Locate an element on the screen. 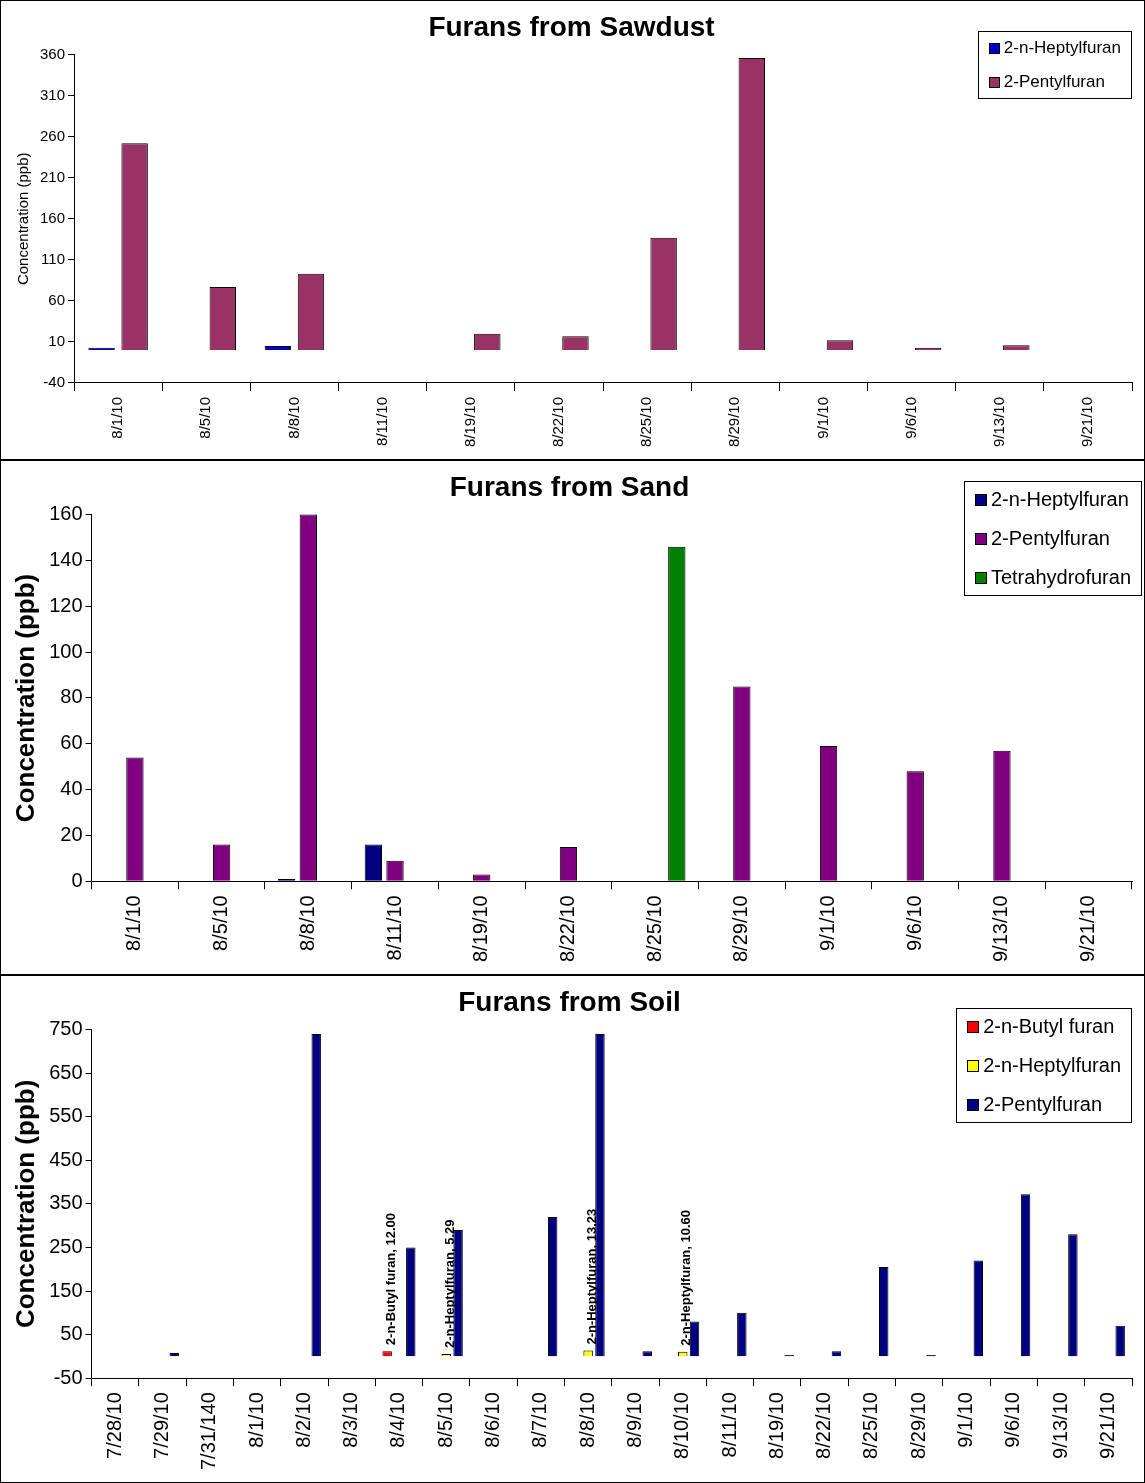 The image size is (1145, 1483). y-tick-label: 360 is located at coordinates (53, 53).